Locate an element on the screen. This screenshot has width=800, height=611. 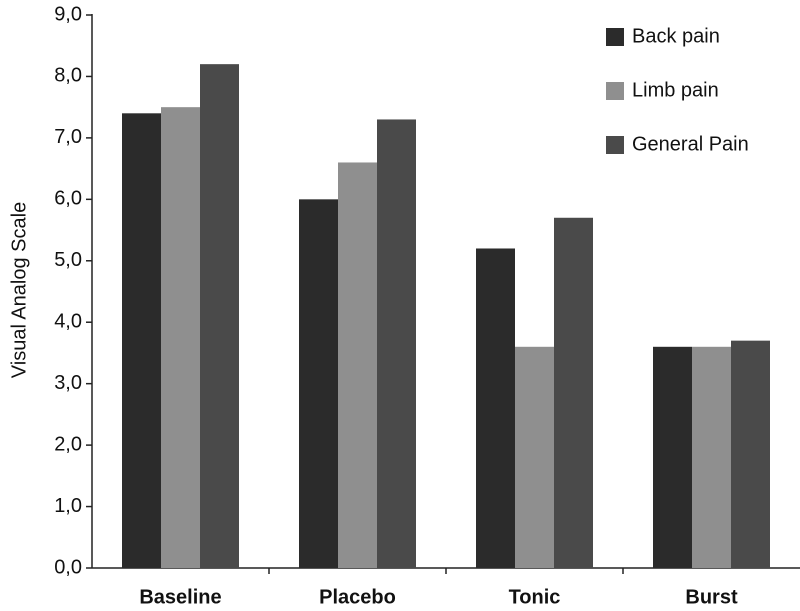
legend-label: Back pain is located at coordinates (676, 36).